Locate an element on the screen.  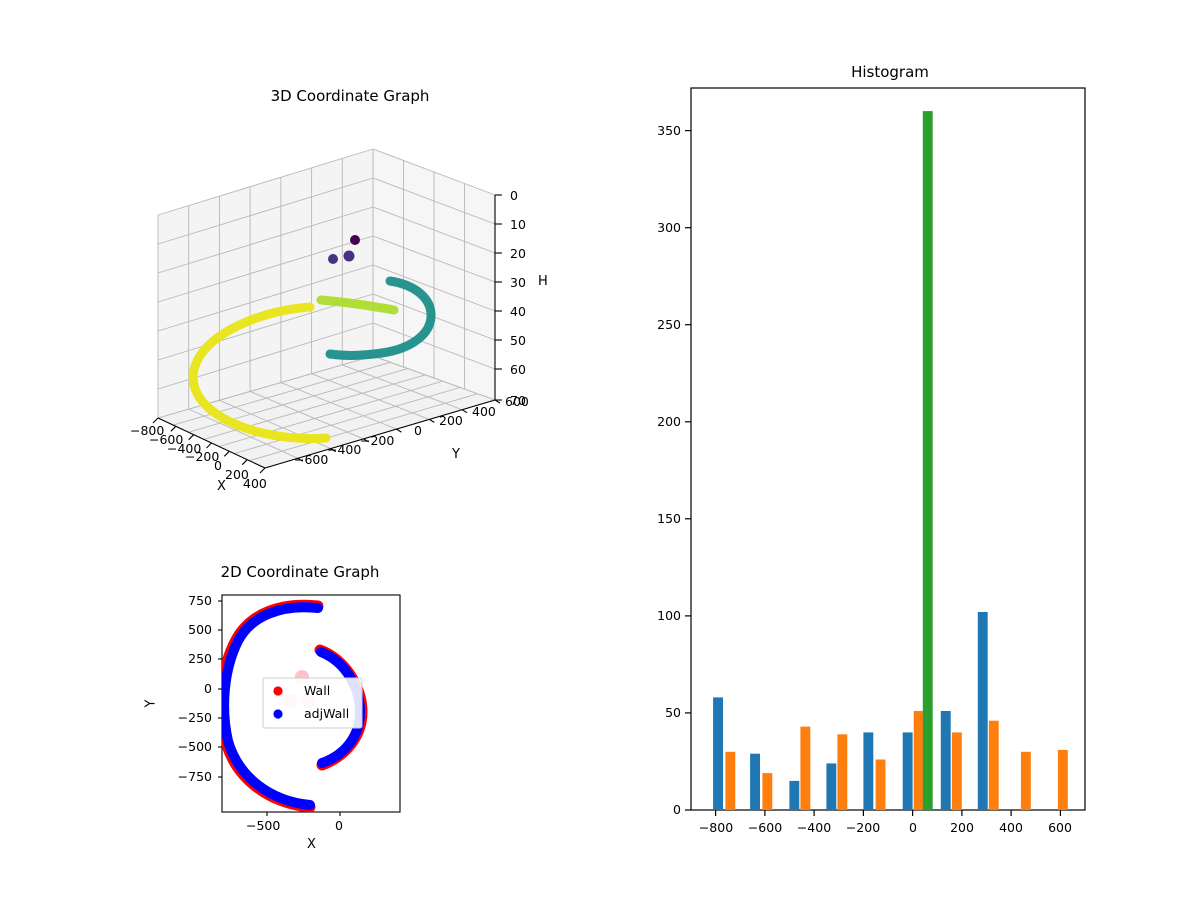
histogram-ytick-7: 350 is located at coordinates (669, 130).